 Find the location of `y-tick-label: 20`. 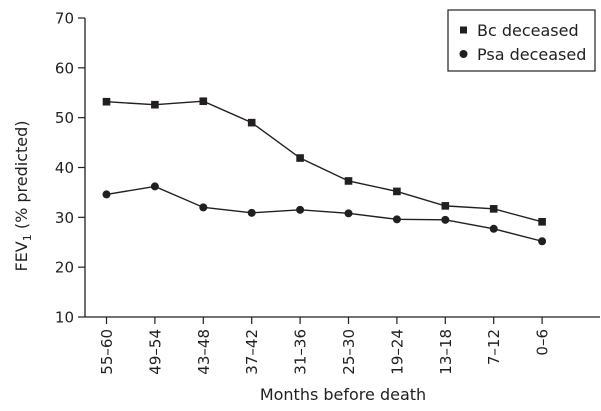

y-tick-label: 20 is located at coordinates (64, 268).